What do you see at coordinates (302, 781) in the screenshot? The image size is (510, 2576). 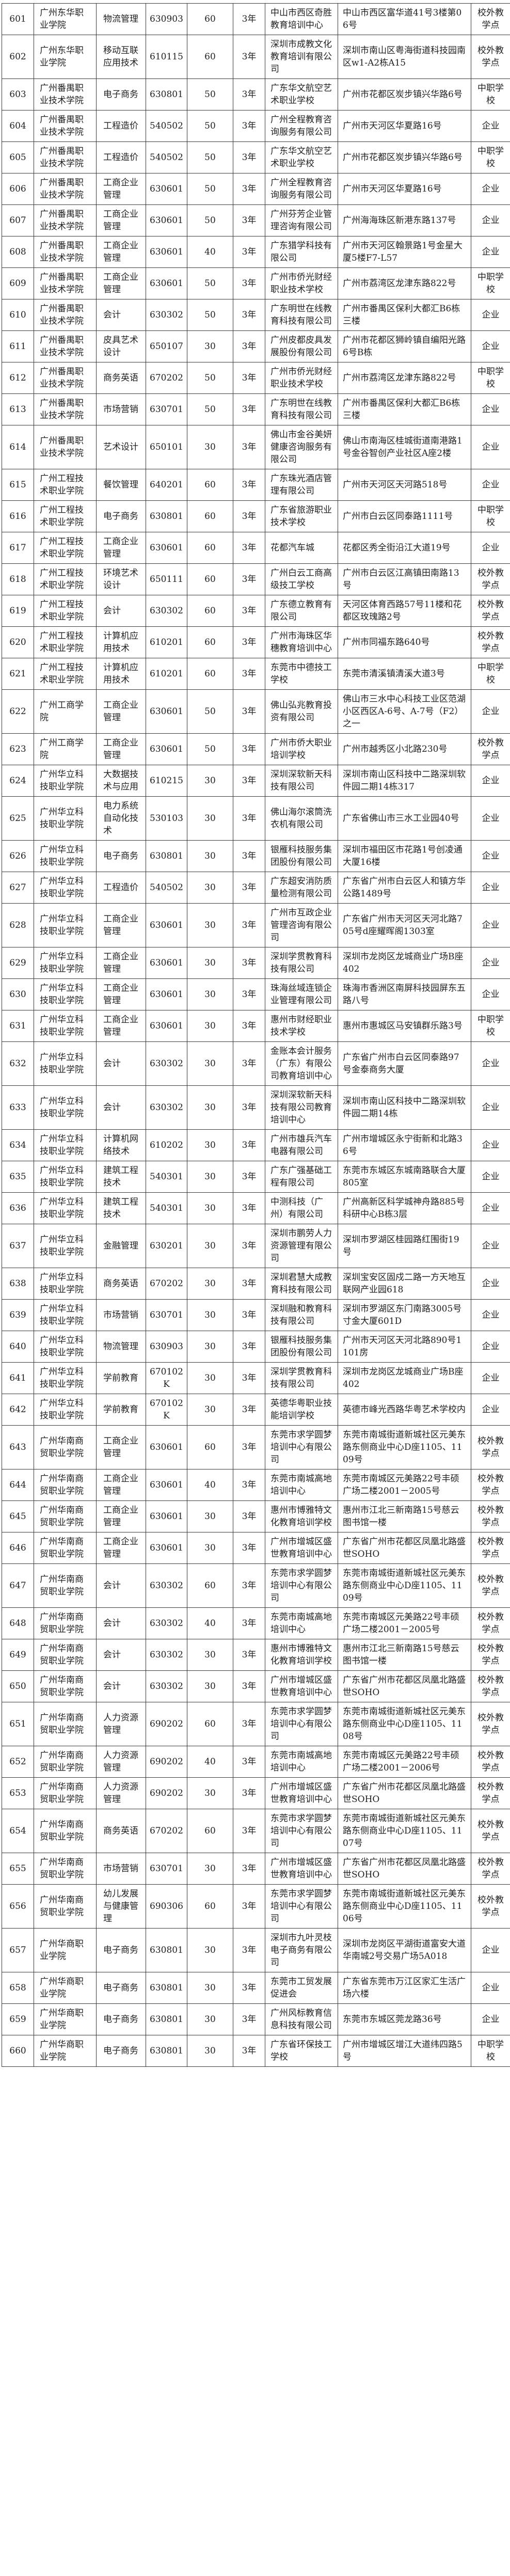 I see `cell-teaching-site-name: 深圳深软新天科技有限公司` at bounding box center [302, 781].